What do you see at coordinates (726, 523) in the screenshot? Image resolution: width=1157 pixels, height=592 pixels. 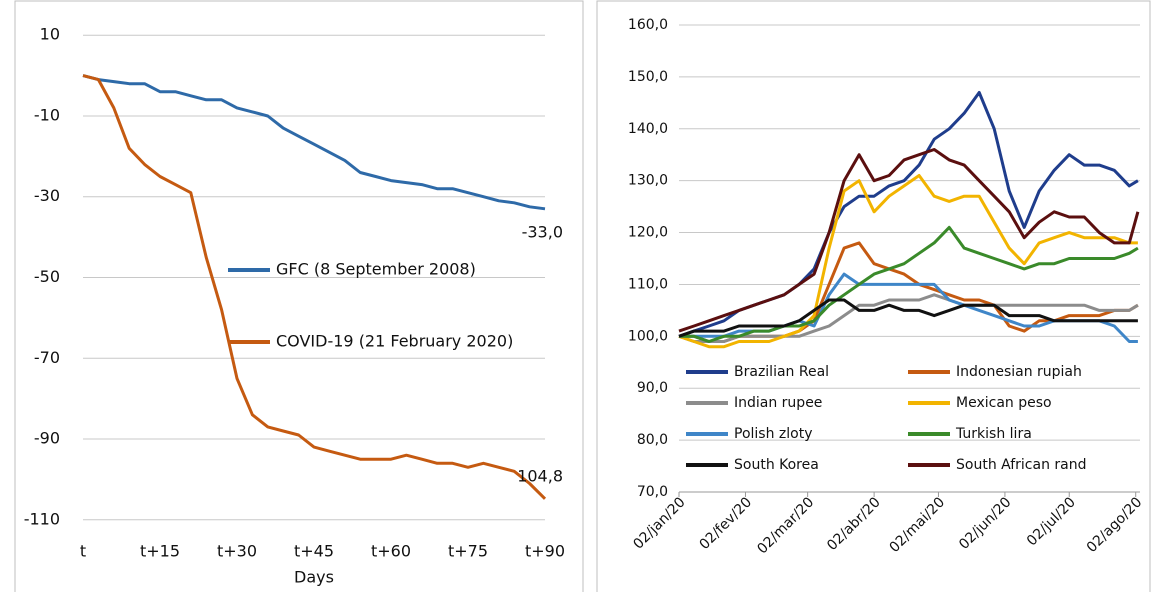 I see `x-tick-label: 02/fev/20` at bounding box center [726, 523].